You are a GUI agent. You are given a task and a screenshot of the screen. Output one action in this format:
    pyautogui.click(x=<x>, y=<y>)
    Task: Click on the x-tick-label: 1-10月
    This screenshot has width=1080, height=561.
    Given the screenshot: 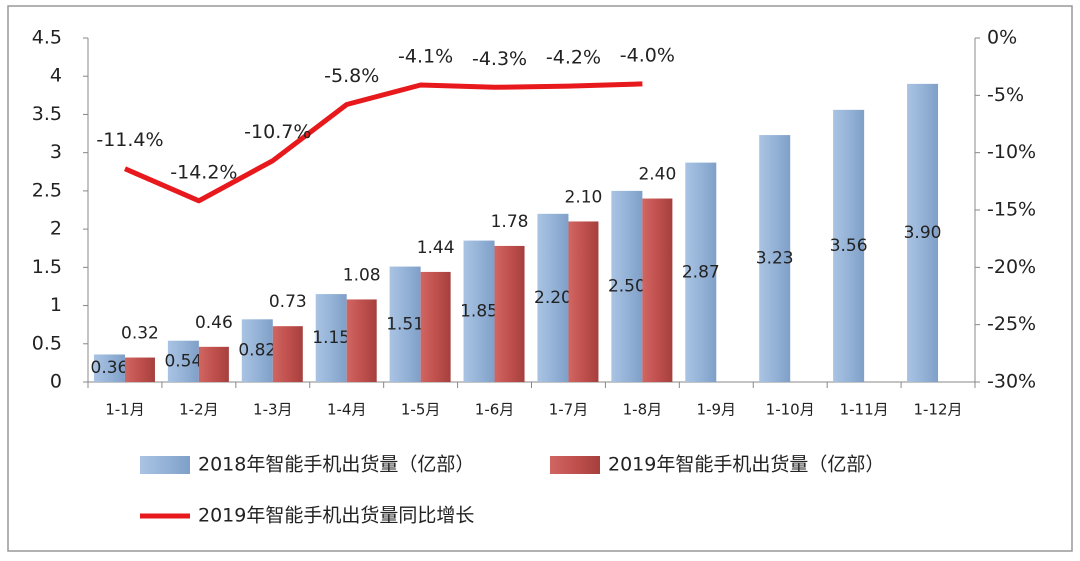 What is the action you would take?
    pyautogui.click(x=790, y=410)
    